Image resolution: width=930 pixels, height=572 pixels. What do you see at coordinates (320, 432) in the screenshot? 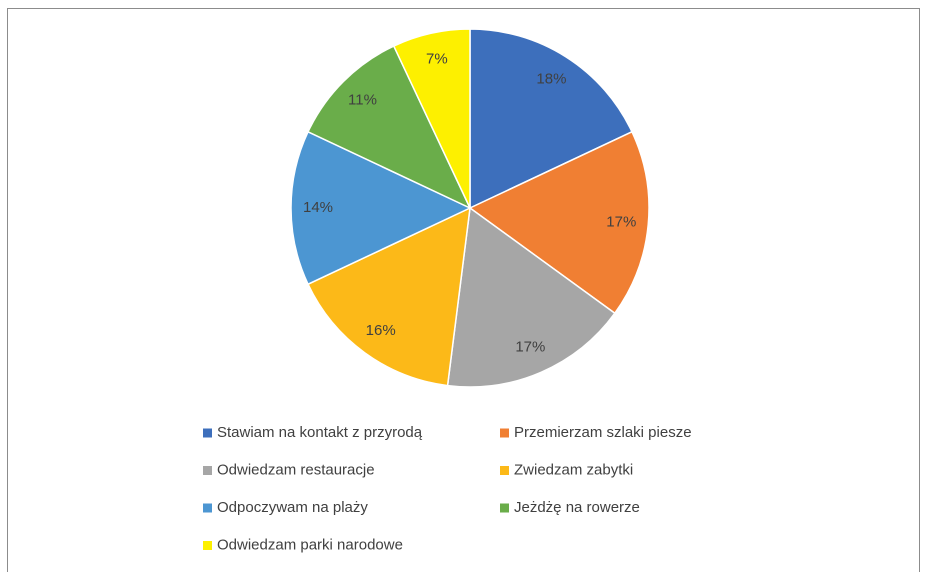
I see `legend-label: Stawiam na kontakt z przyrodą` at bounding box center [320, 432].